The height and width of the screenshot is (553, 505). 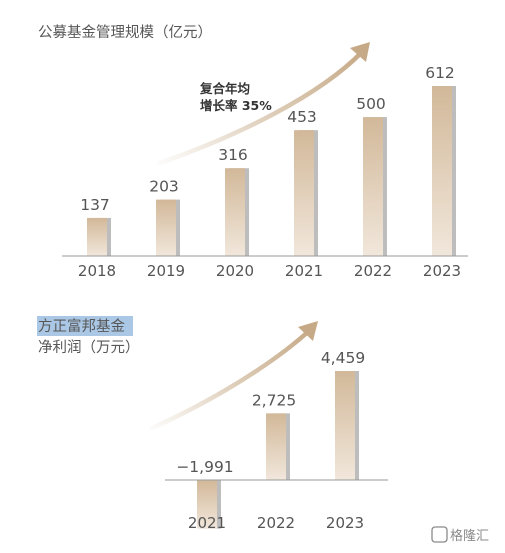 I want to click on bar-value-label: 316, so click(x=233, y=155).